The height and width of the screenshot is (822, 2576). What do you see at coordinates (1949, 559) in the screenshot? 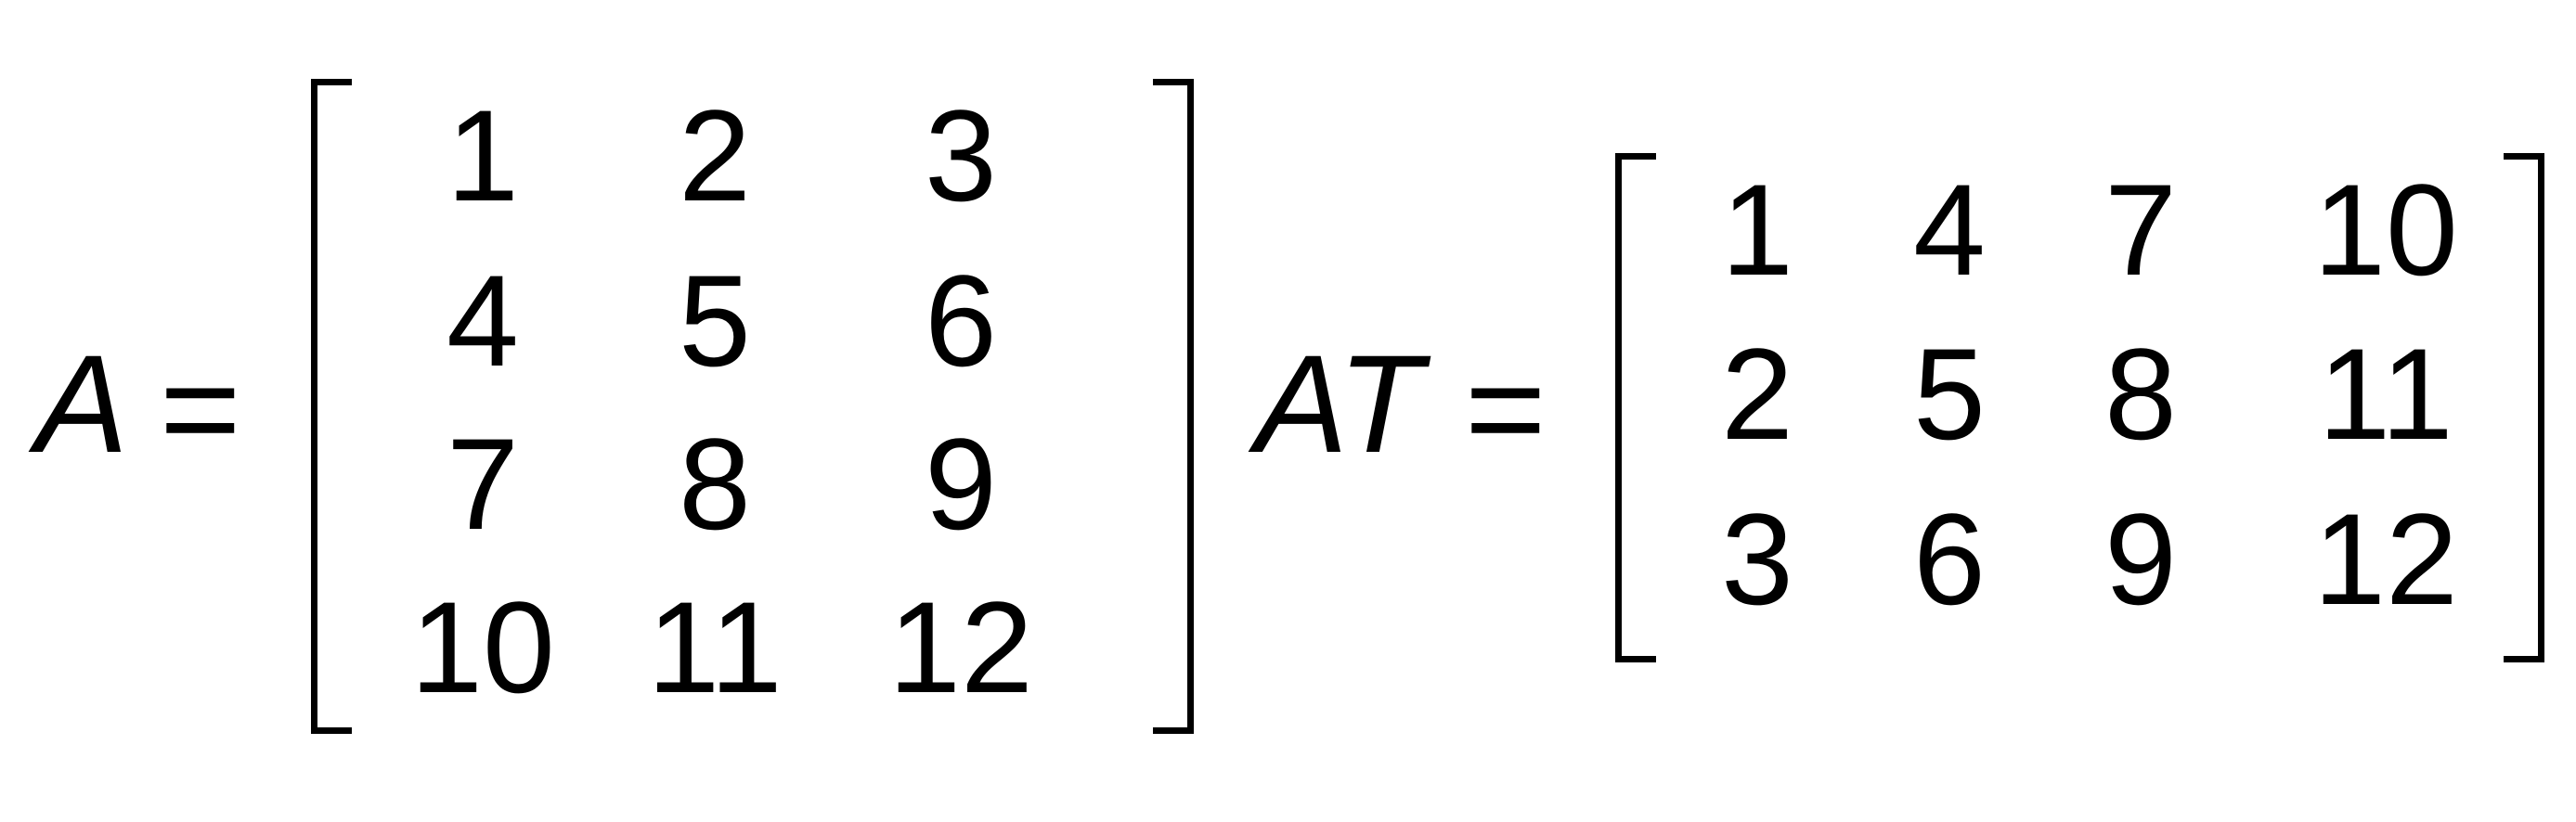
I see `matrix-at-cell-r3-c2: 6` at bounding box center [1949, 559].